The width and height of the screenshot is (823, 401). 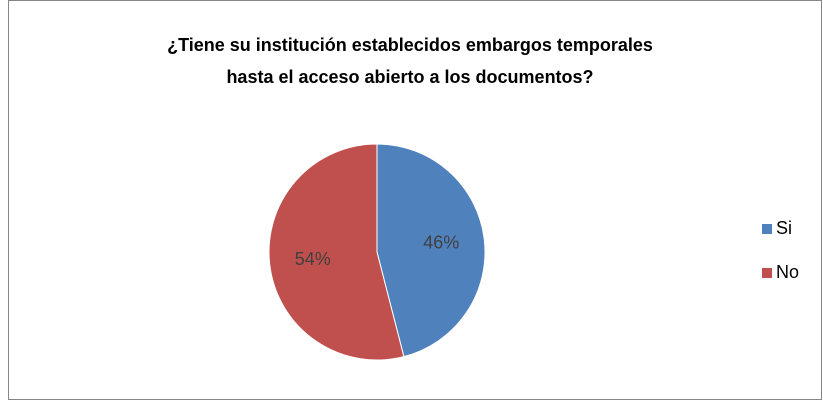 I want to click on data-label: 46%, so click(x=441, y=243).